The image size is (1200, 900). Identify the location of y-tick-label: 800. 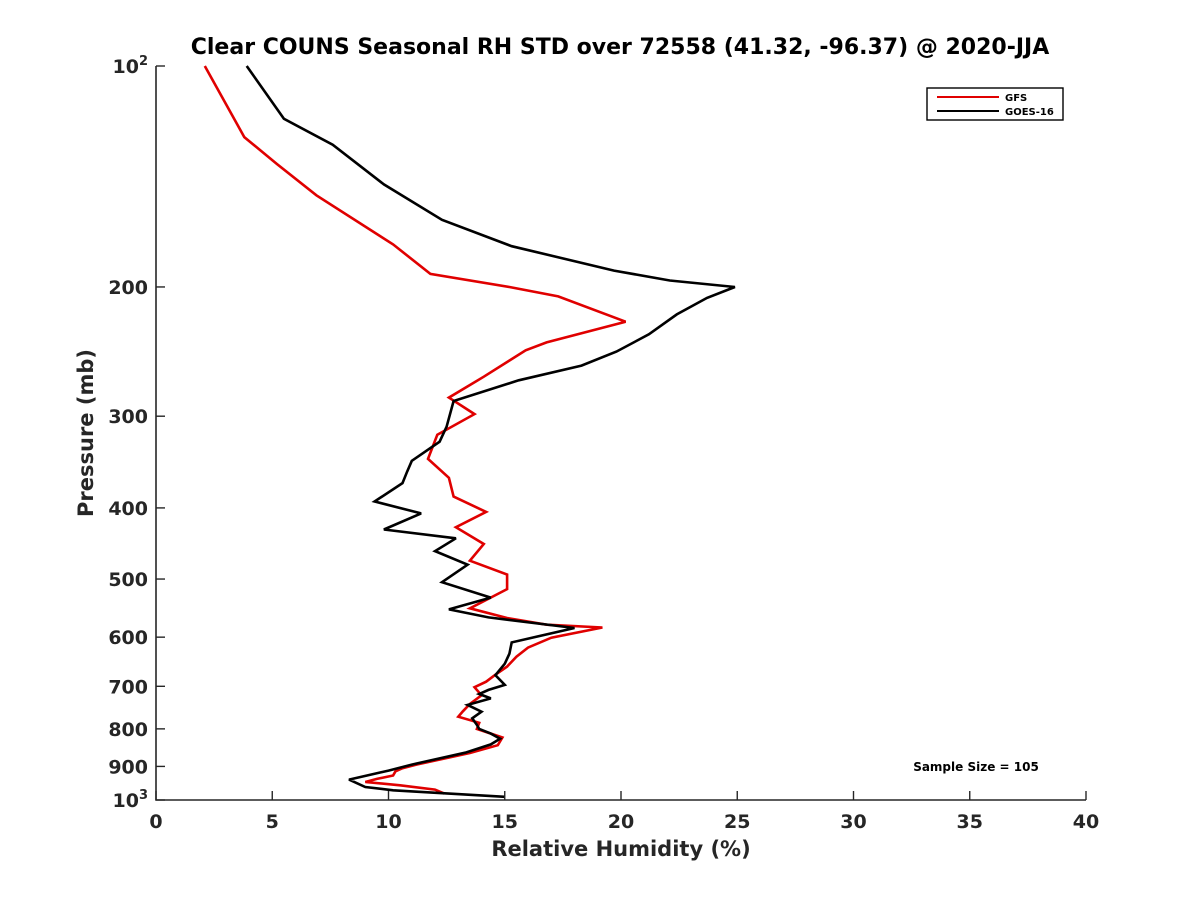
(128, 730).